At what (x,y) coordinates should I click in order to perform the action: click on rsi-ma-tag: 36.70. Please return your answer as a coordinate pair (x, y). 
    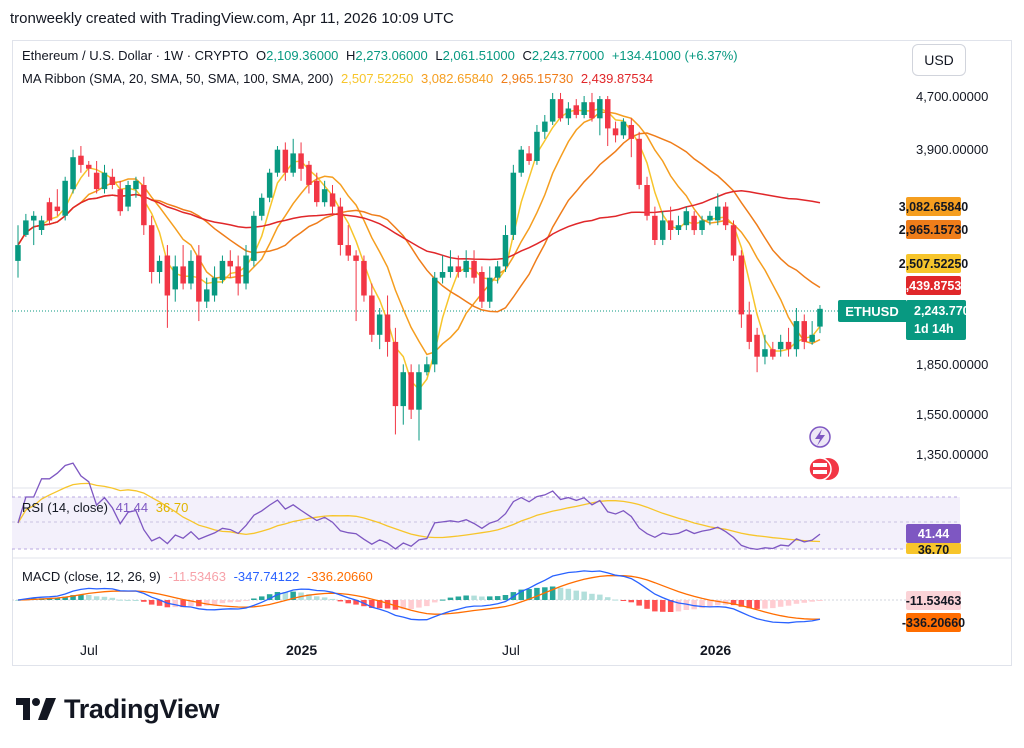
    Looking at the image, I should click on (933, 548).